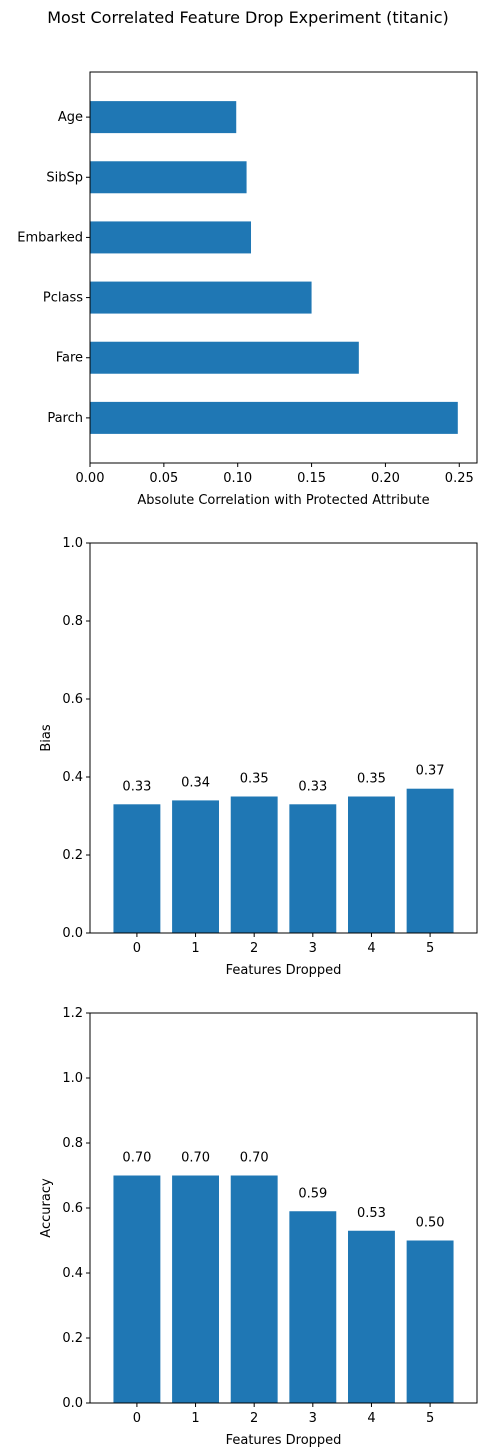 The width and height of the screenshot is (496, 1455). I want to click on x-tick-label: 0.00, so click(90, 478).